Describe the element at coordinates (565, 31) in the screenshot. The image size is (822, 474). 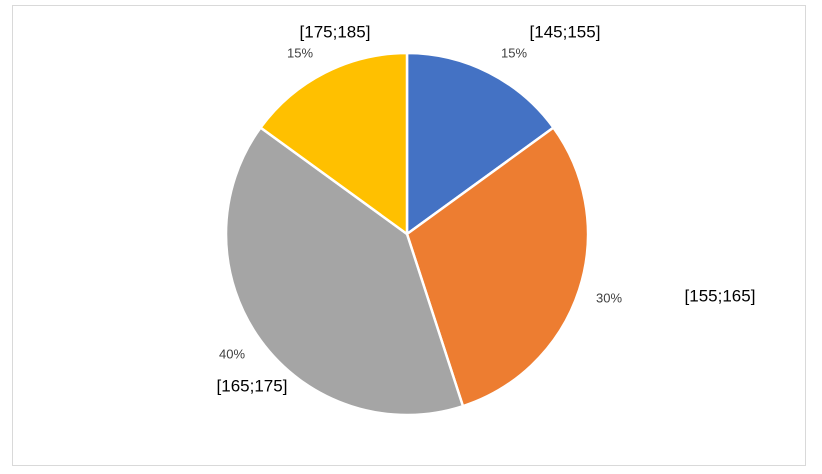
I see `category-label: [145;155]` at that location.